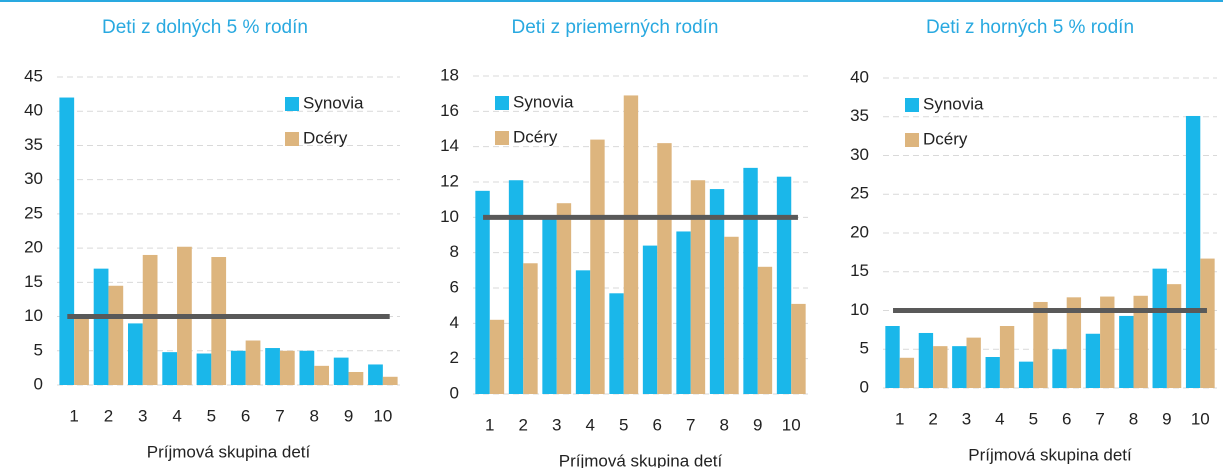 Image resolution: width=1223 pixels, height=468 pixels. What do you see at coordinates (864, 348) in the screenshot?
I see `y-tick-label: 5` at bounding box center [864, 348].